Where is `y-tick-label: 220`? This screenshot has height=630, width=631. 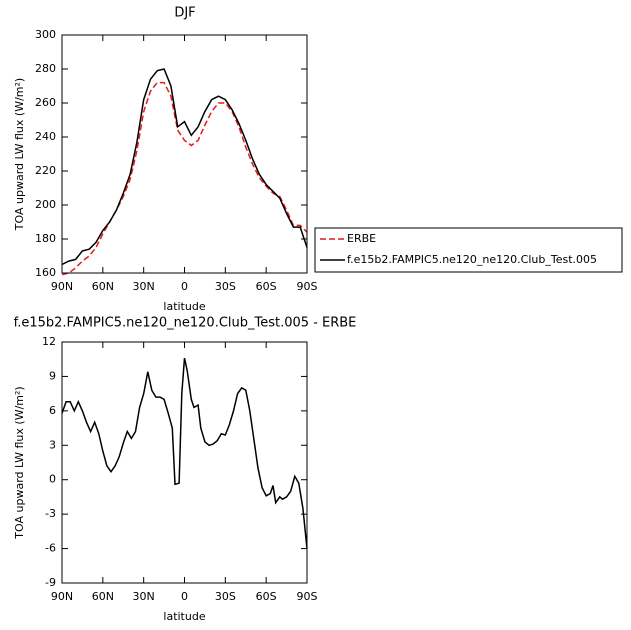 y-tick-label: 220 is located at coordinates (45, 170).